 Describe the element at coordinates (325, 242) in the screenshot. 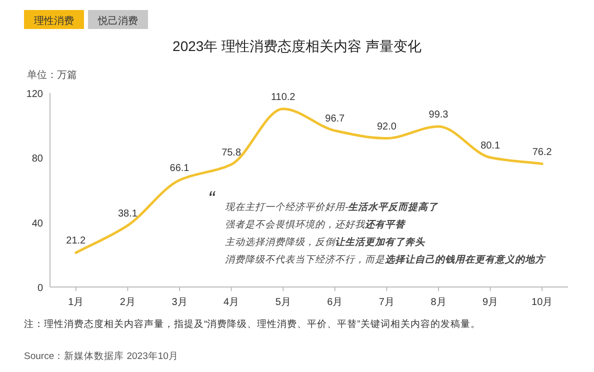

I see `annotation: 主动选择消费降级，反倒让生活更加有了奔头` at that location.